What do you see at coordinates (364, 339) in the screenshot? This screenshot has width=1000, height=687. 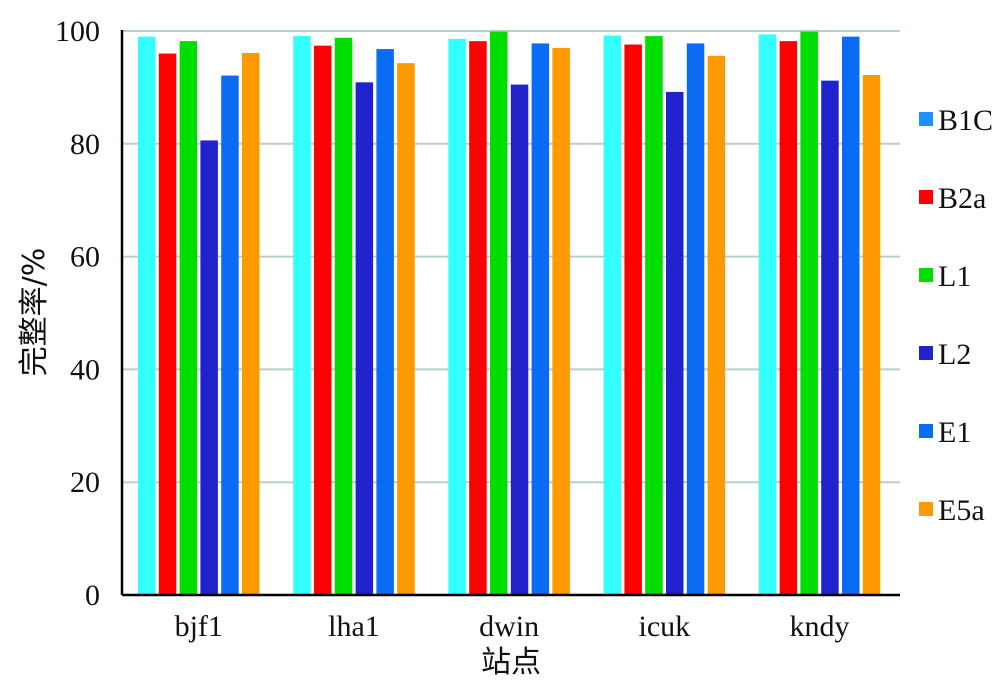 I see `bar-l2-lha1` at bounding box center [364, 339].